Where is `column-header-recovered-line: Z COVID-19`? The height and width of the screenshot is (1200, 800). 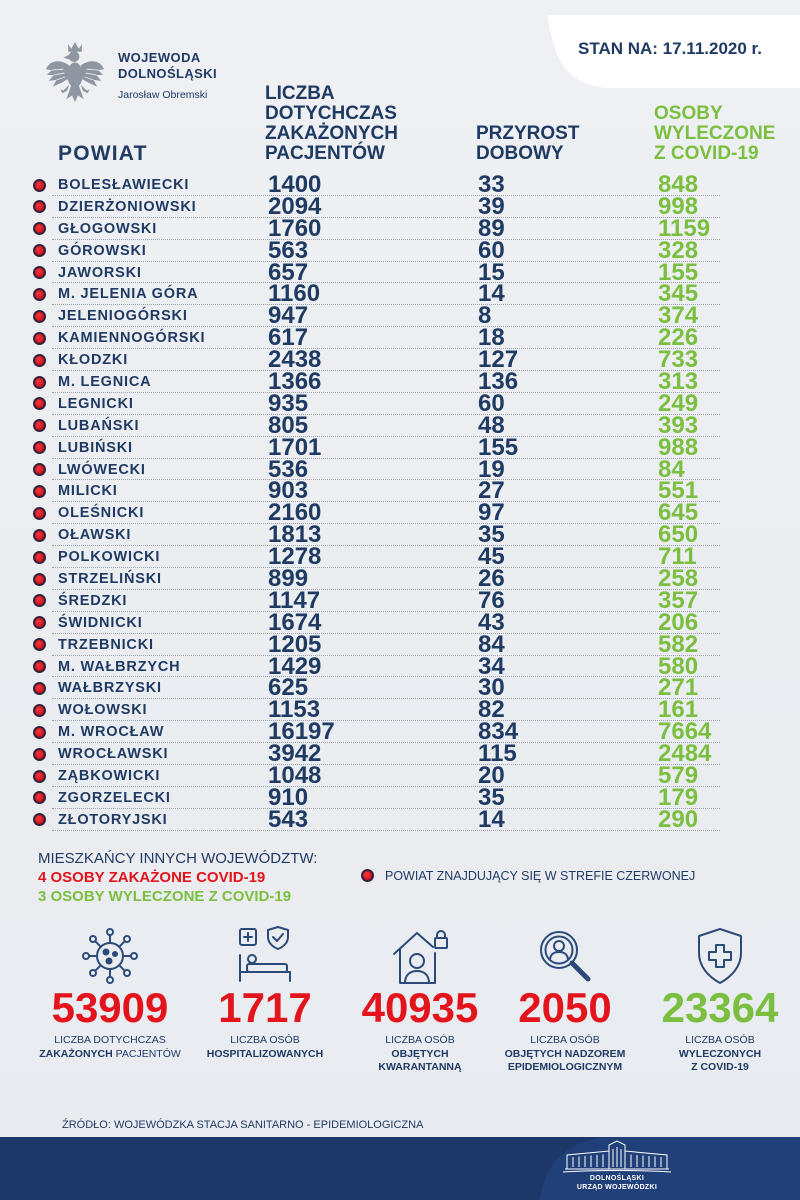 column-header-recovered-line: Z COVID-19 is located at coordinates (706, 153).